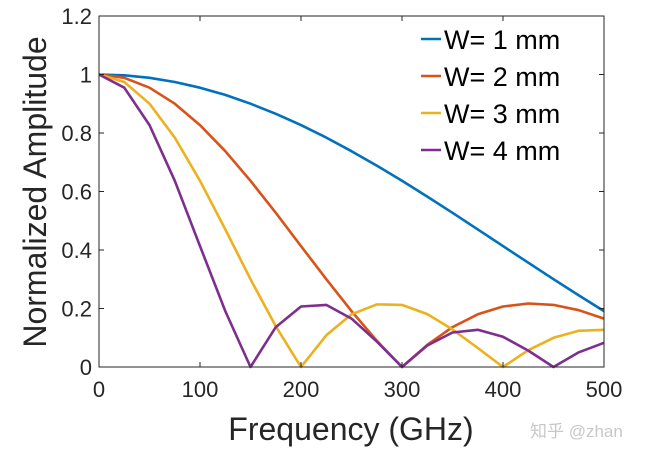  I want to click on x-tick-label: 500, so click(604, 389).